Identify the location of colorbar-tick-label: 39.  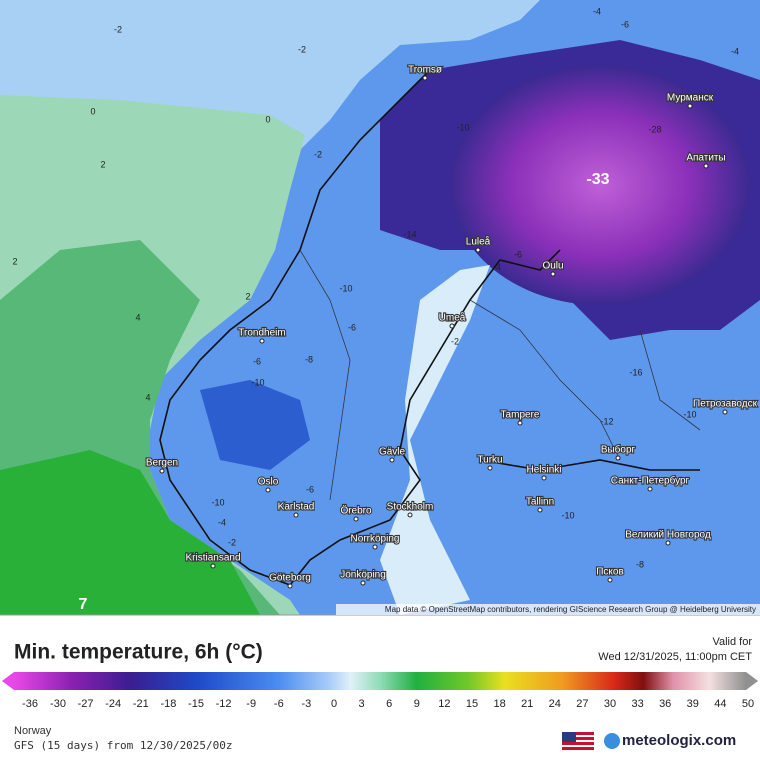
(693, 704).